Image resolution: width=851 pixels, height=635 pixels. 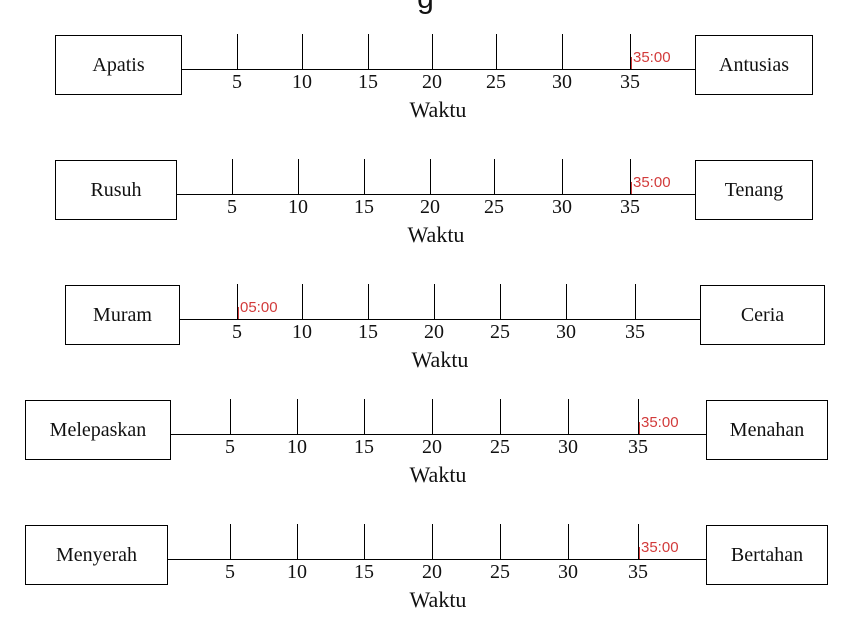 I want to click on left-label-box: Muram, so click(x=122, y=315).